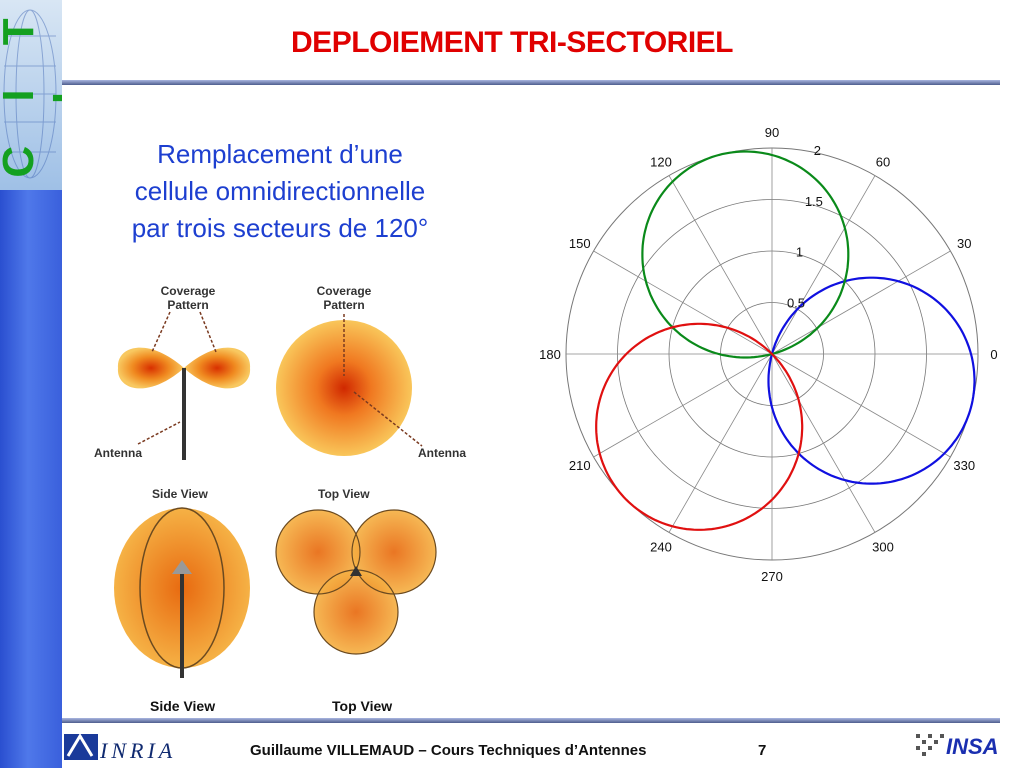  What do you see at coordinates (356, 582) in the screenshot?
I see `sector-top-view` at bounding box center [356, 582].